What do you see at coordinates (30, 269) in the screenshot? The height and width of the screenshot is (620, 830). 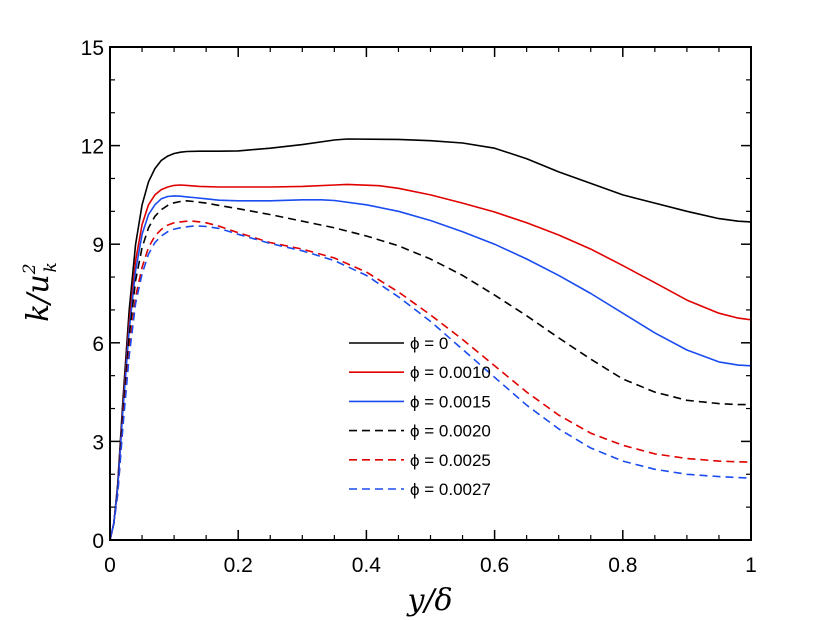 I see `y-axis-title-superscript: 2` at bounding box center [30, 269].